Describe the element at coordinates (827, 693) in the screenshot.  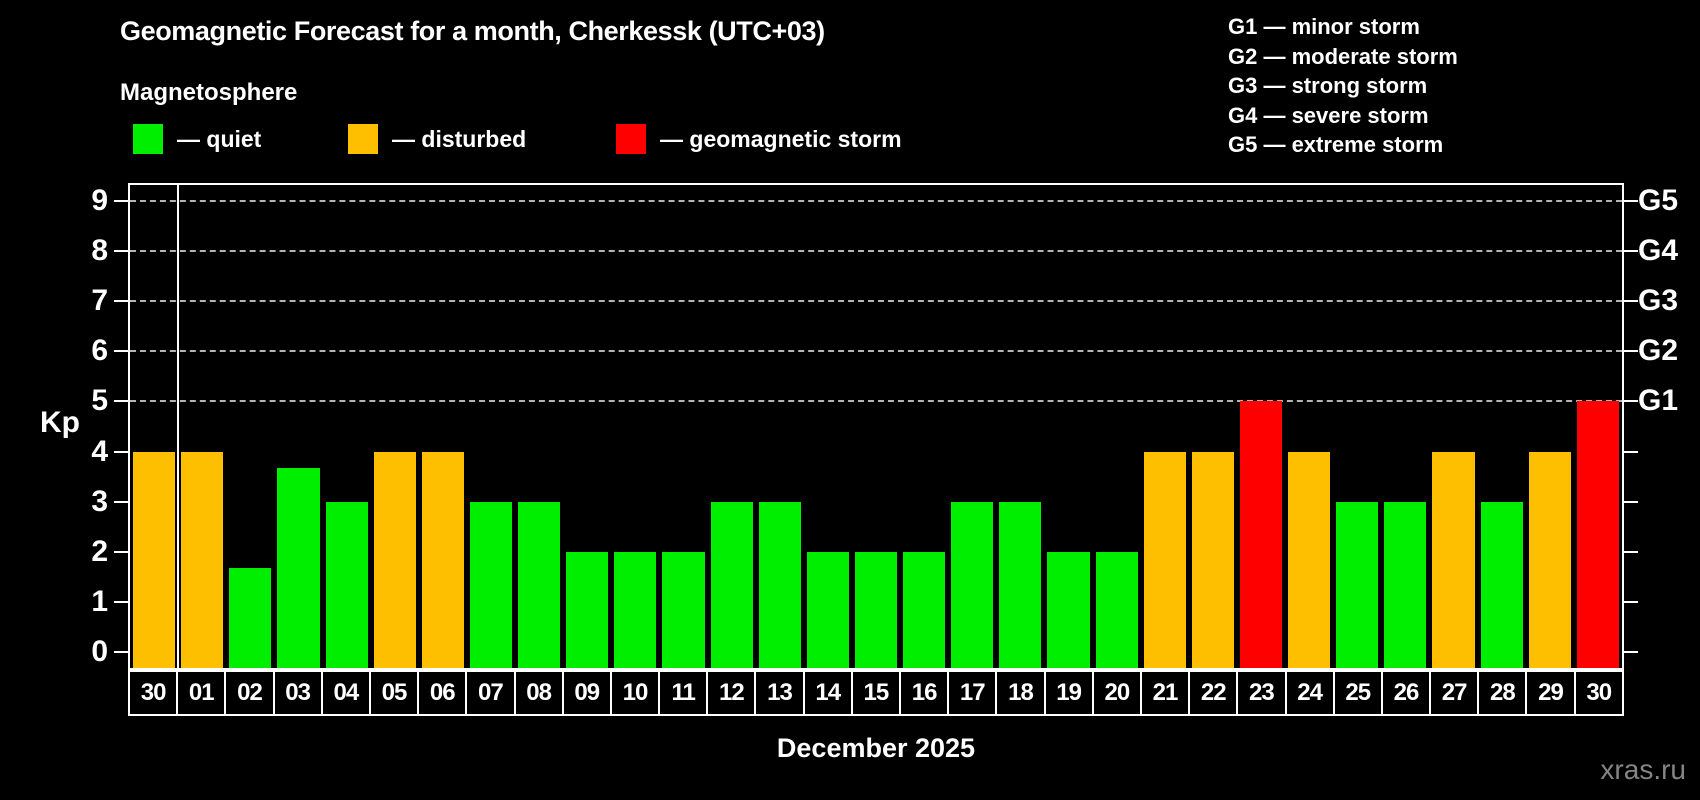
I see `day-label: 14` at that location.